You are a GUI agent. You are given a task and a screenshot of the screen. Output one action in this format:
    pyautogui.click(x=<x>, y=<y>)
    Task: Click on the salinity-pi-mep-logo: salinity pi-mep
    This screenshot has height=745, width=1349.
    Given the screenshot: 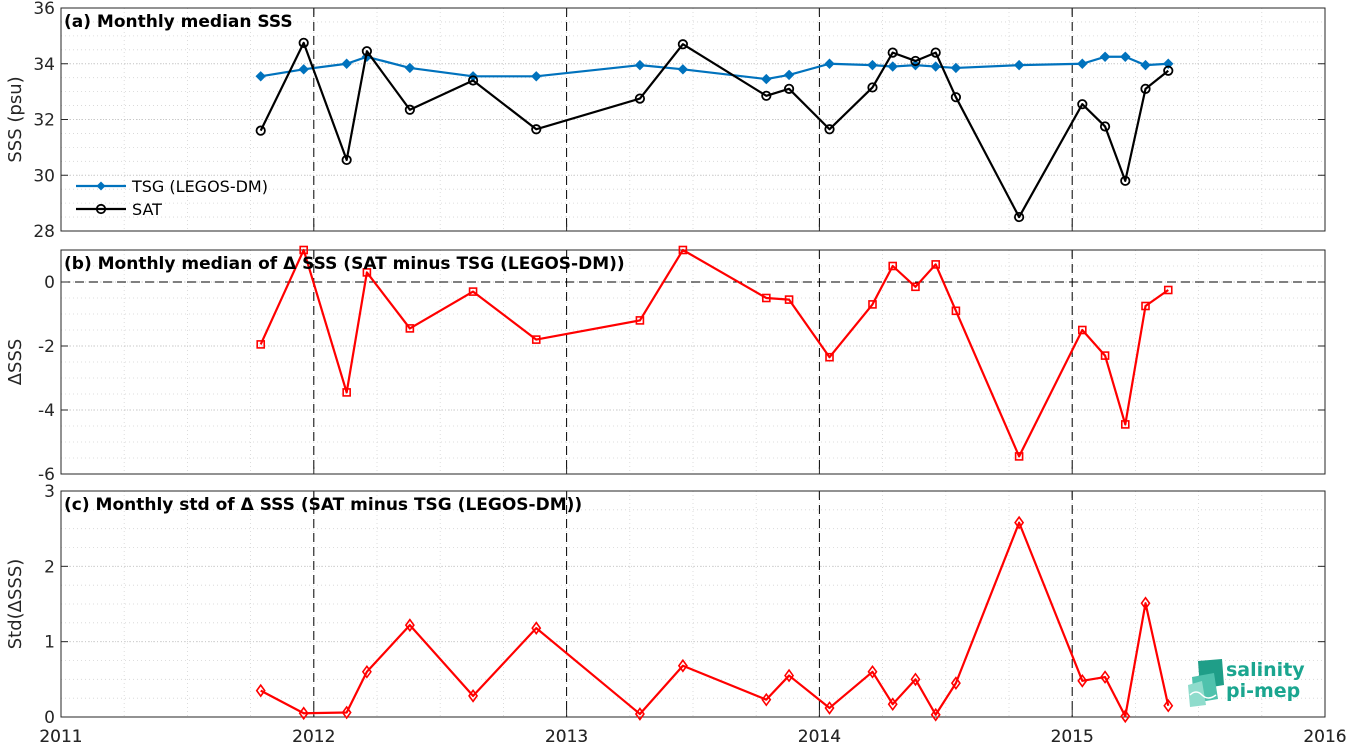 What is the action you would take?
    pyautogui.click(x=1246, y=683)
    